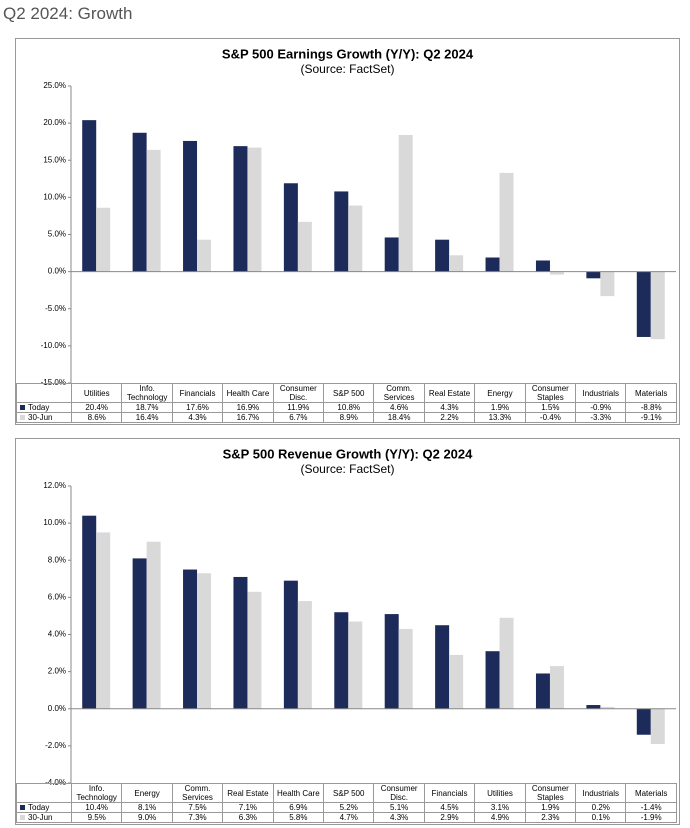 The image size is (690, 828). Describe the element at coordinates (96, 407) in the screenshot. I see `data-label: 20.4%` at that location.